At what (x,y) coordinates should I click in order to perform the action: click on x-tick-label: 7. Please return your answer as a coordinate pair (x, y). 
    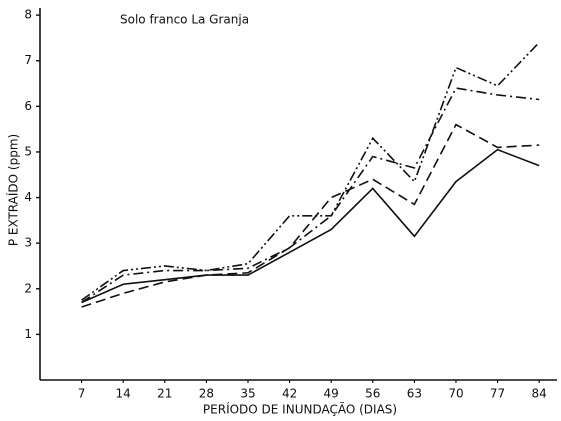
    Looking at the image, I should click on (82, 394).